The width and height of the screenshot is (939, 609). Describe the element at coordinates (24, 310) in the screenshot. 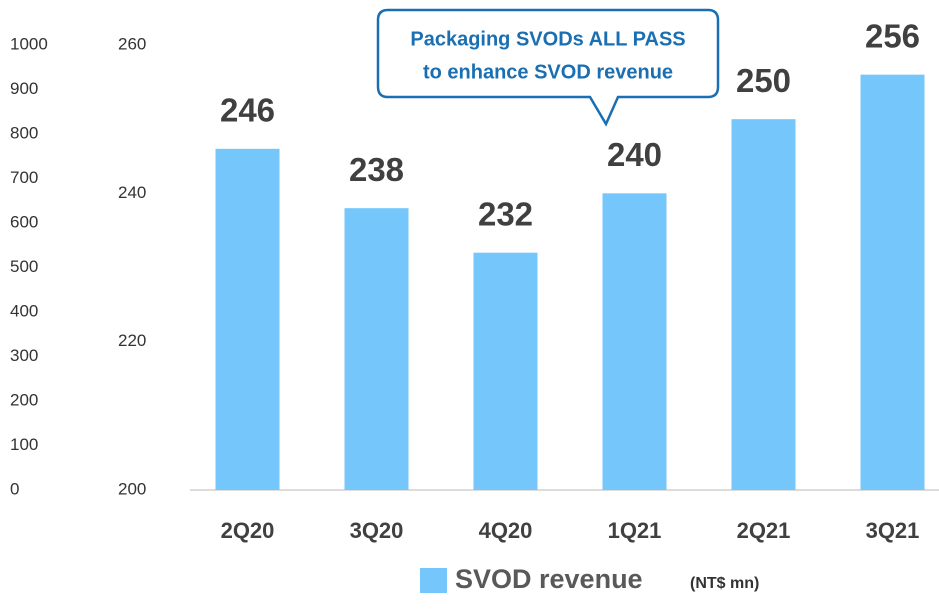

I see `y-tick-label: 400` at that location.